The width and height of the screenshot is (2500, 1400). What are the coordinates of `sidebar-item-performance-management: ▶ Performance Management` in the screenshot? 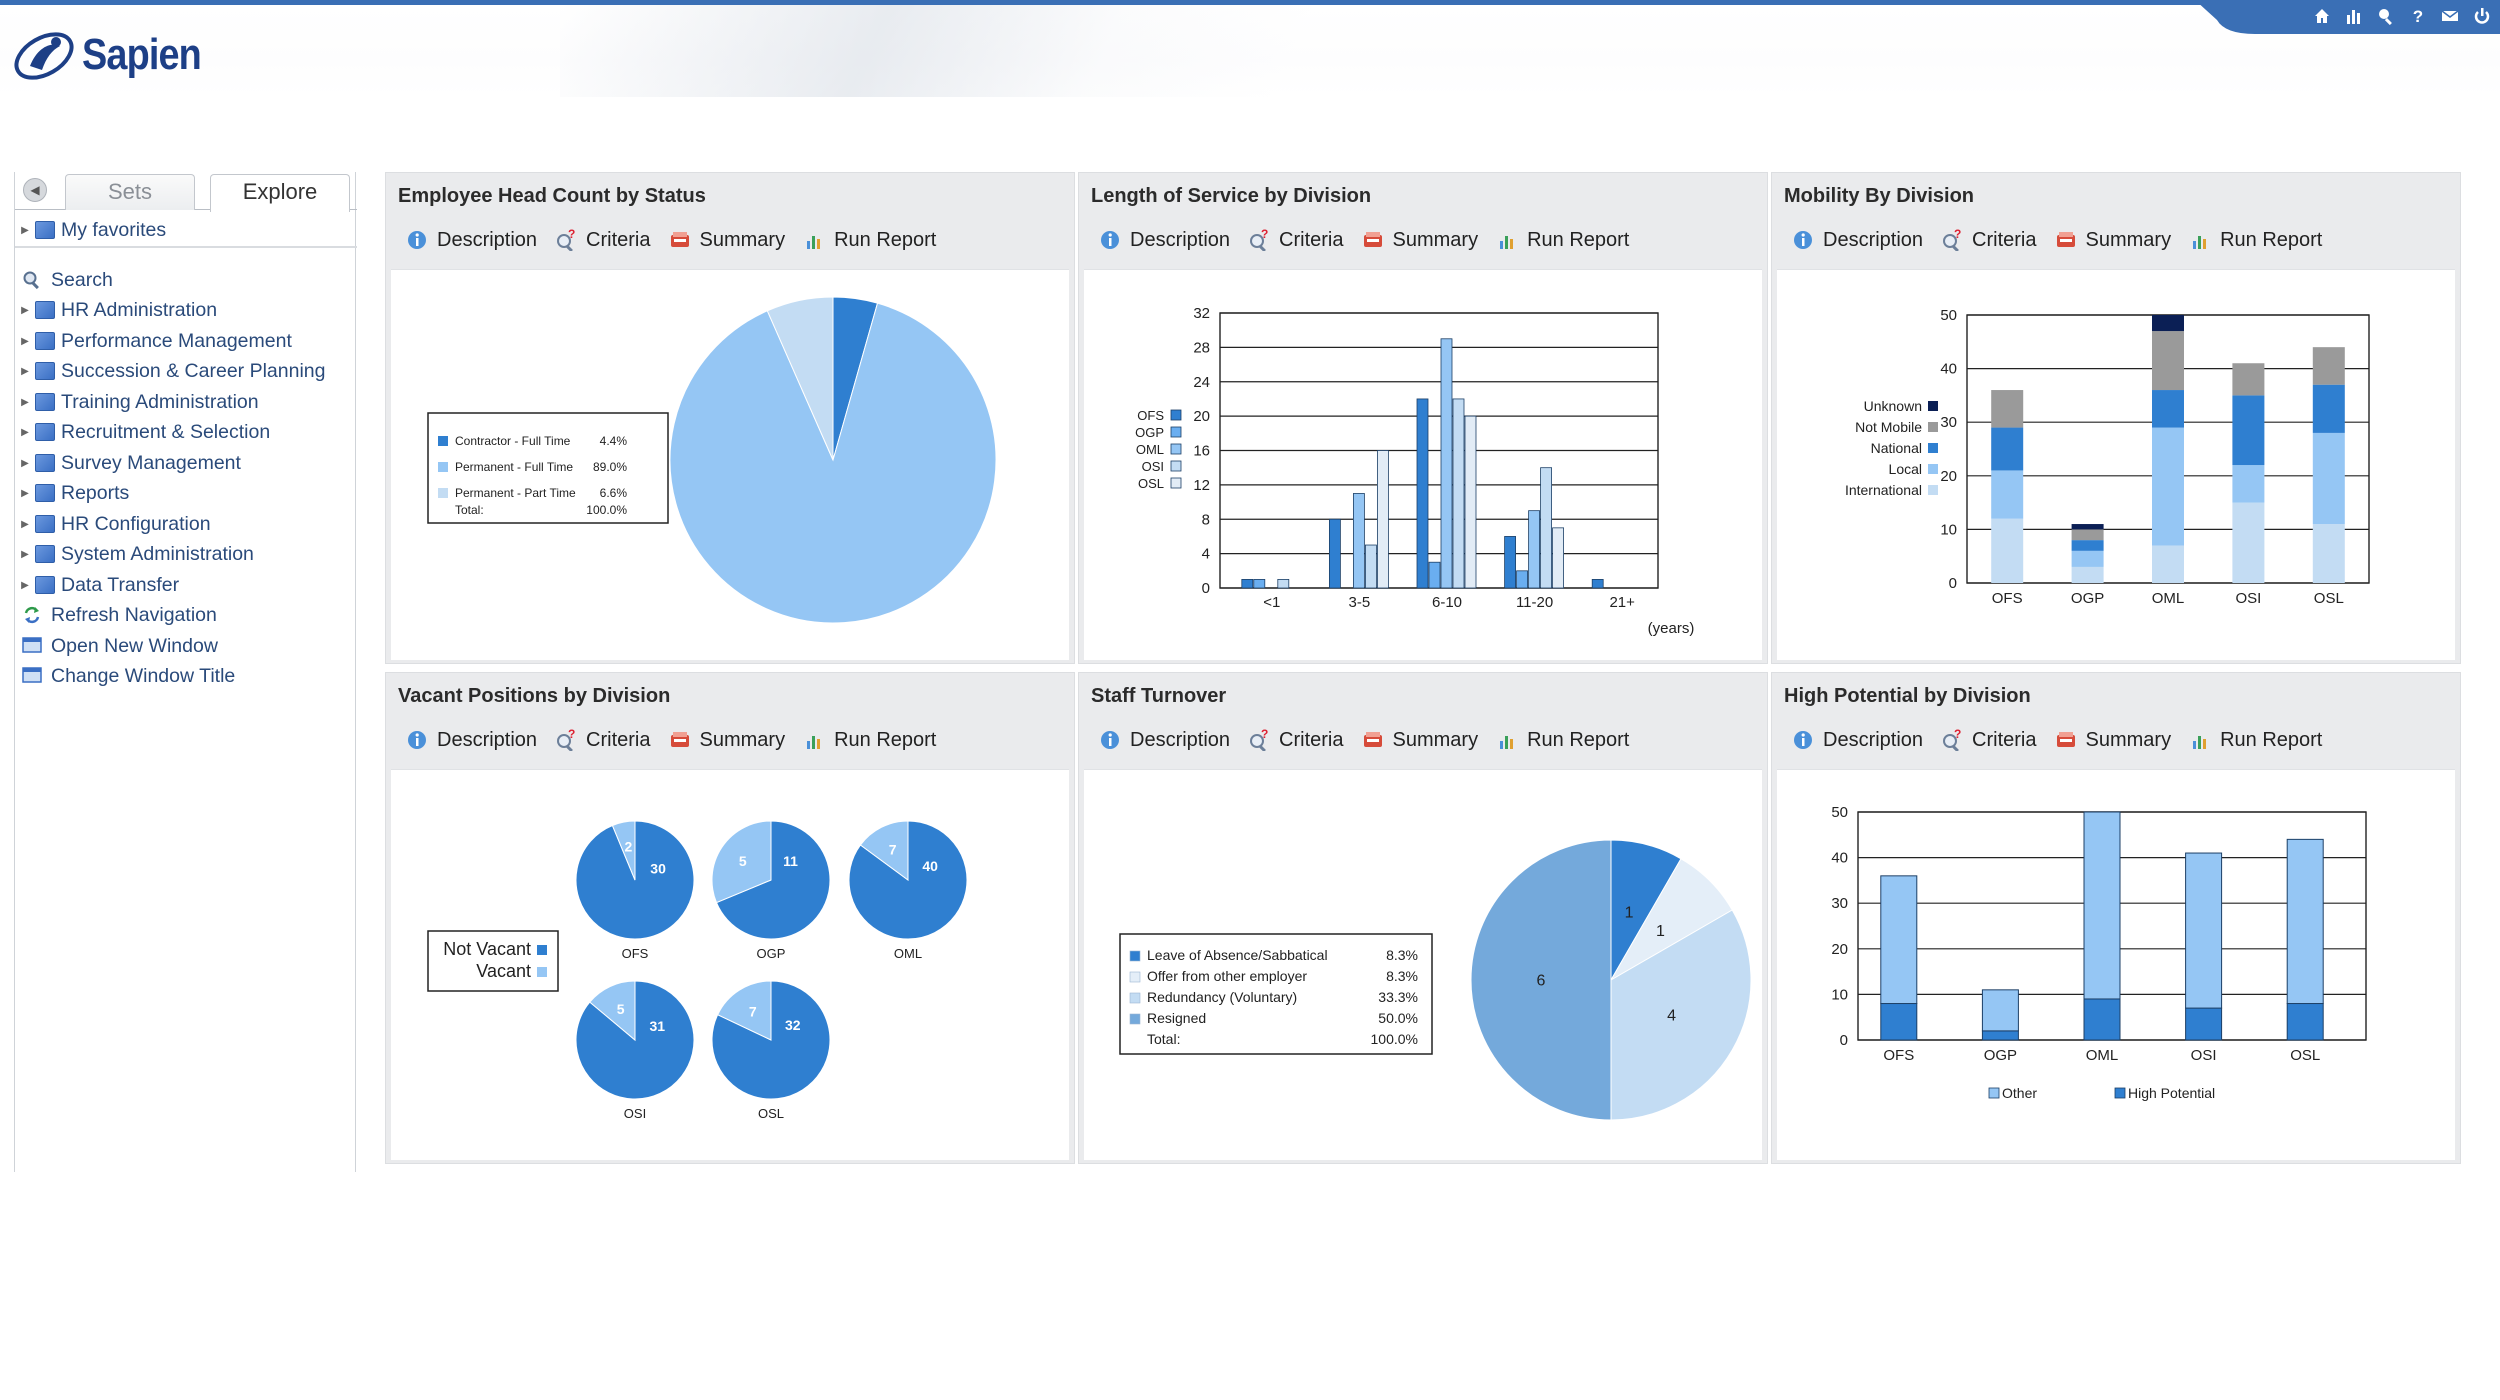 It's located at (153, 341).